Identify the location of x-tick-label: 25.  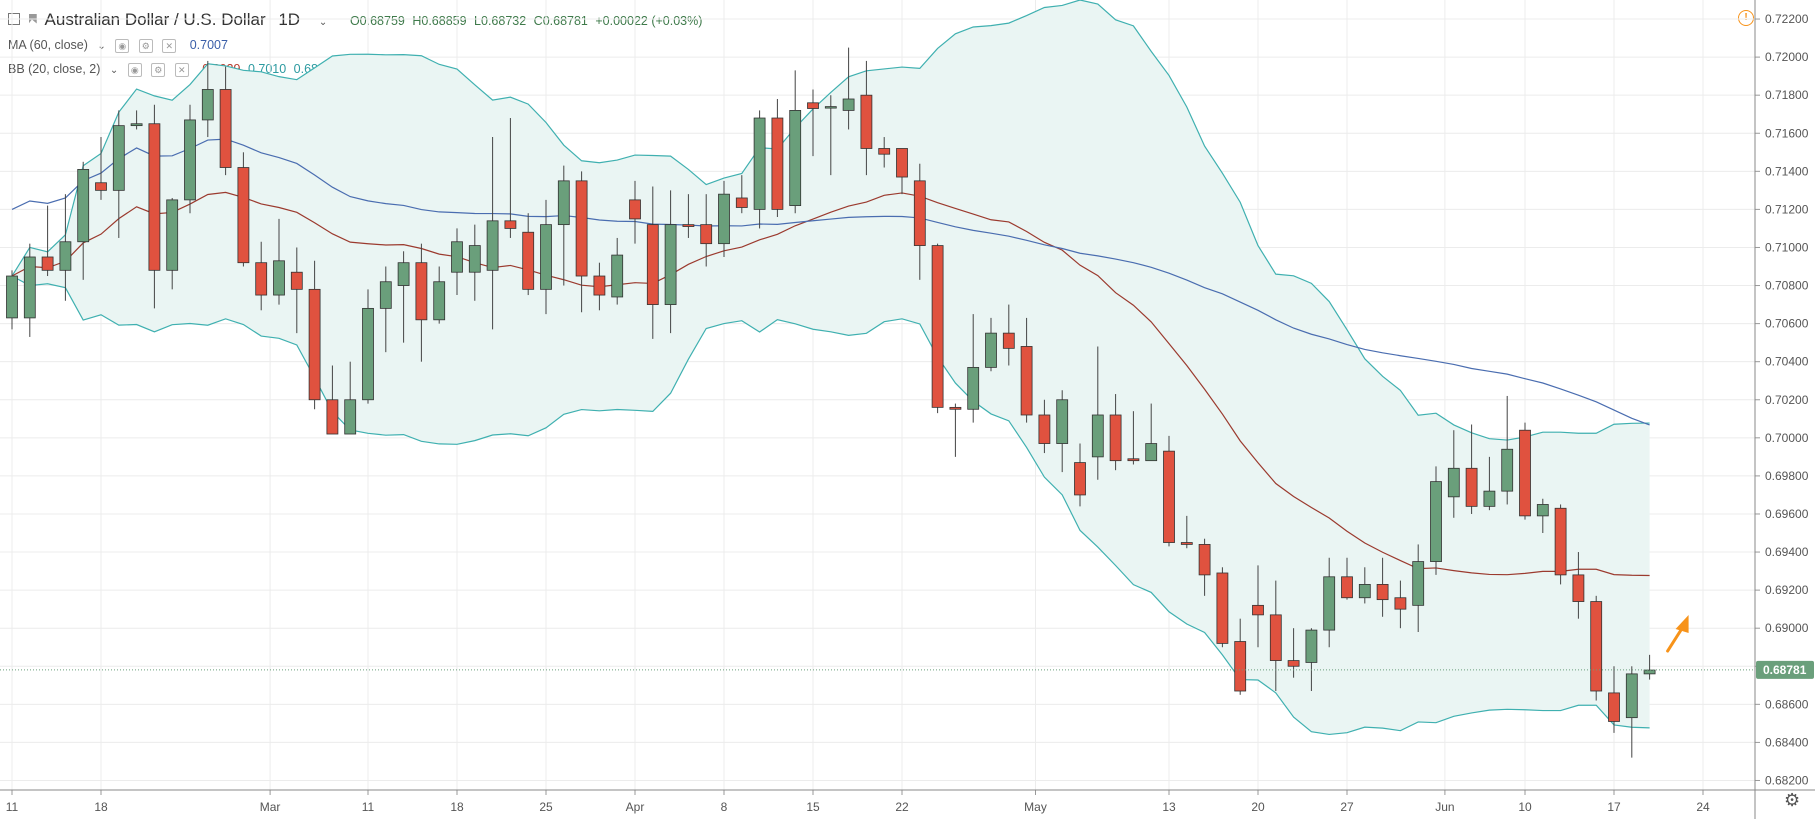
(546, 807).